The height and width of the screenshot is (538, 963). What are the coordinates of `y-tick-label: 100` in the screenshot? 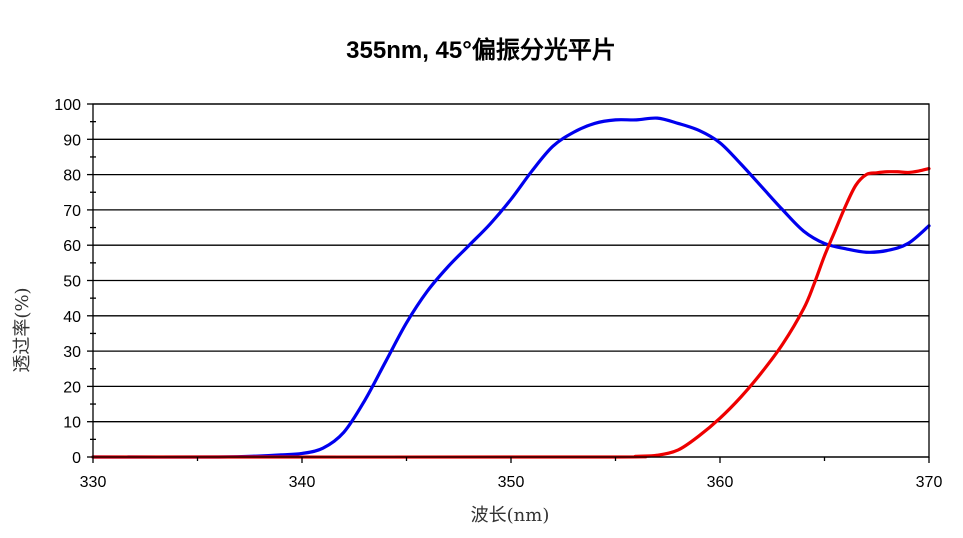 It's located at (67, 105).